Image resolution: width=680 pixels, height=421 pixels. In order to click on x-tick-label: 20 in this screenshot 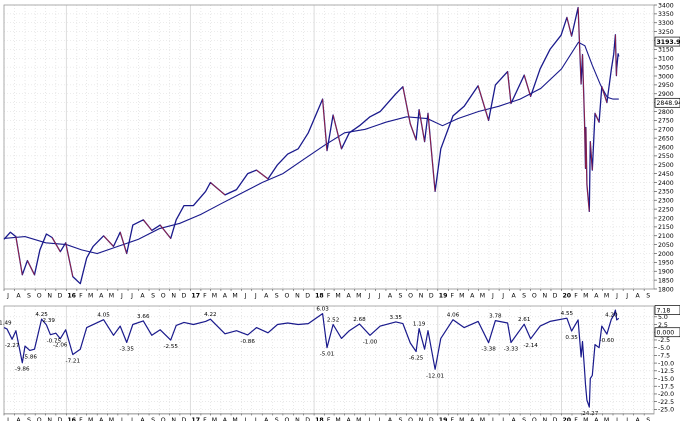, I will do `click(566, 419)`.